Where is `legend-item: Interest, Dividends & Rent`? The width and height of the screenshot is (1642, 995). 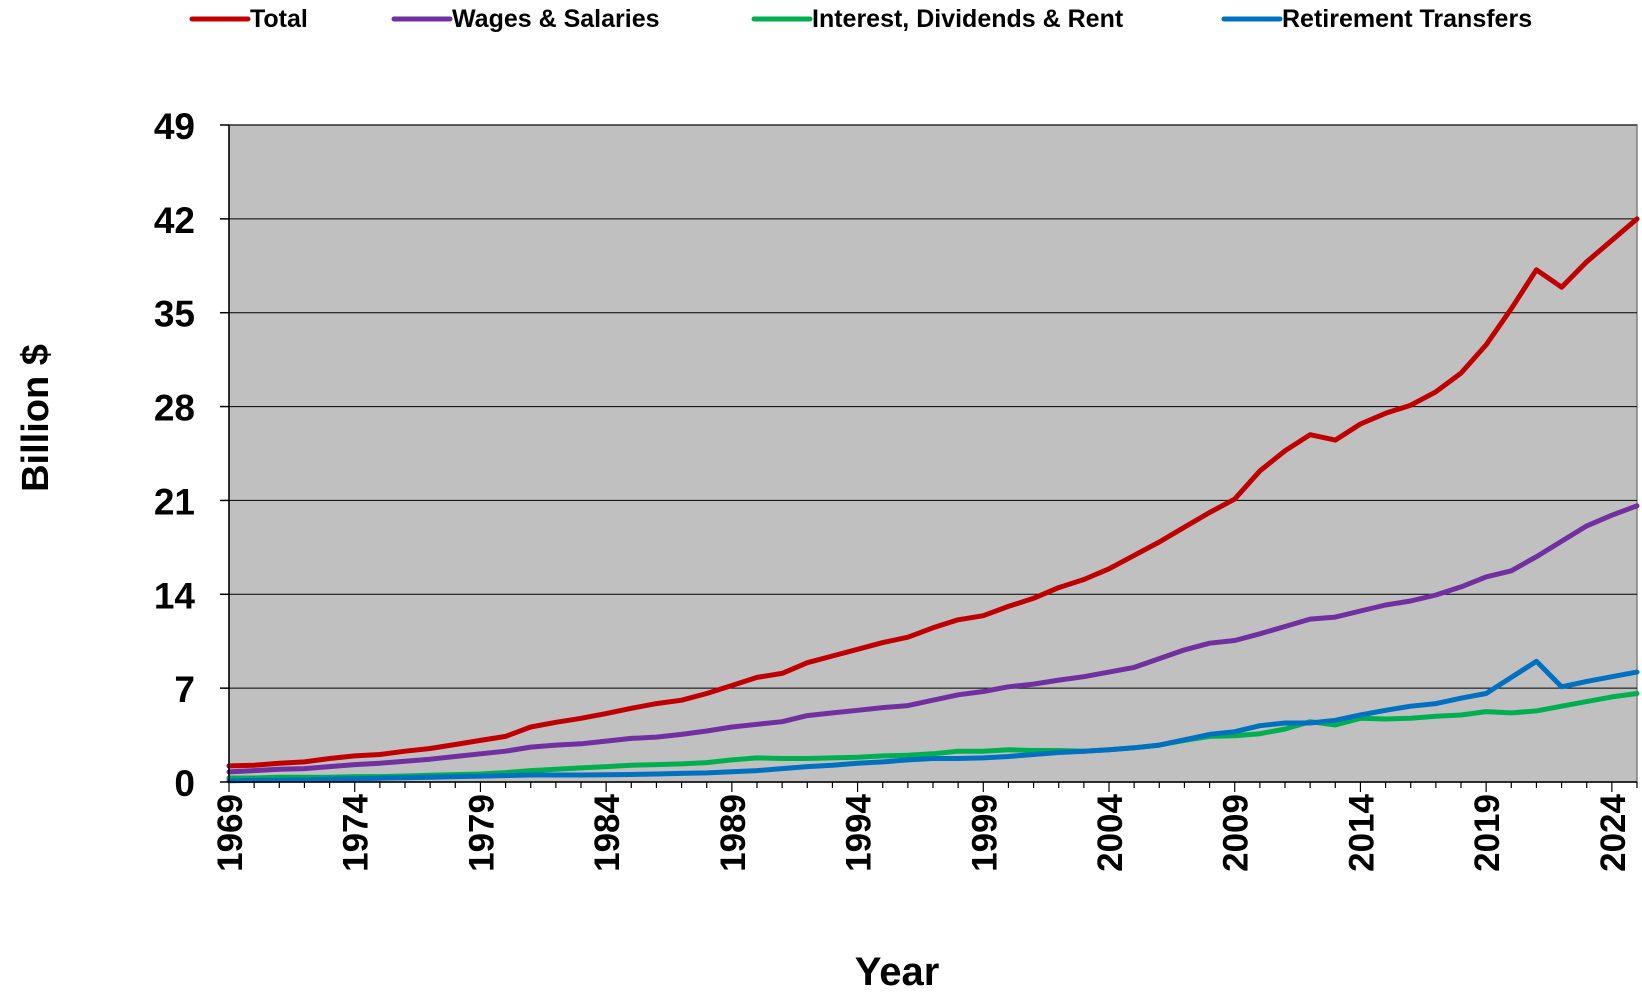 legend-item: Interest, Dividends & Rent is located at coordinates (937, 19).